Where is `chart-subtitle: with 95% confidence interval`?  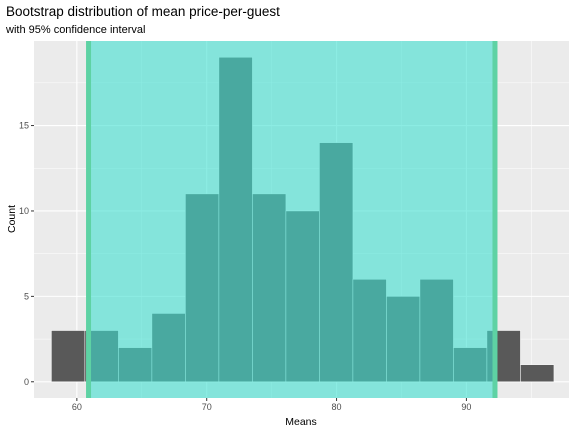
chart-subtitle: with 95% confidence interval is located at coordinates (76, 30).